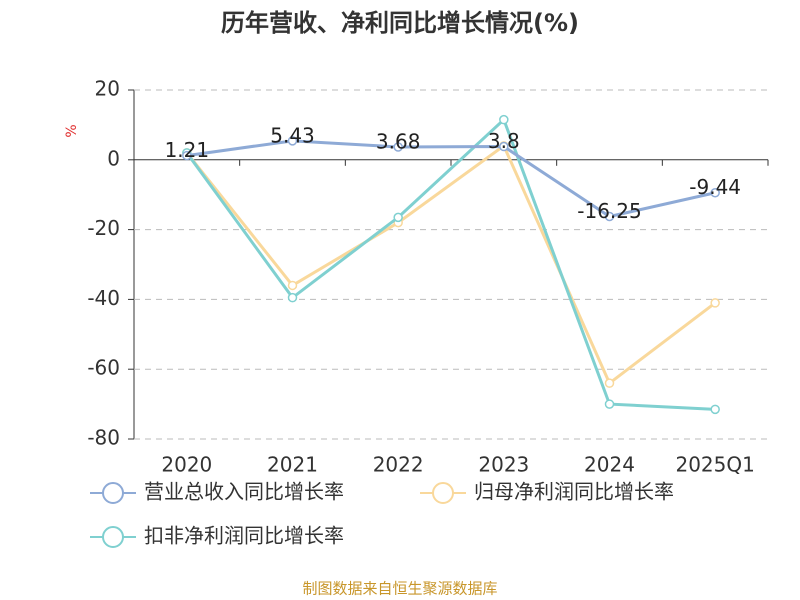  I want to click on y-tick-label: -20, so click(103, 228).